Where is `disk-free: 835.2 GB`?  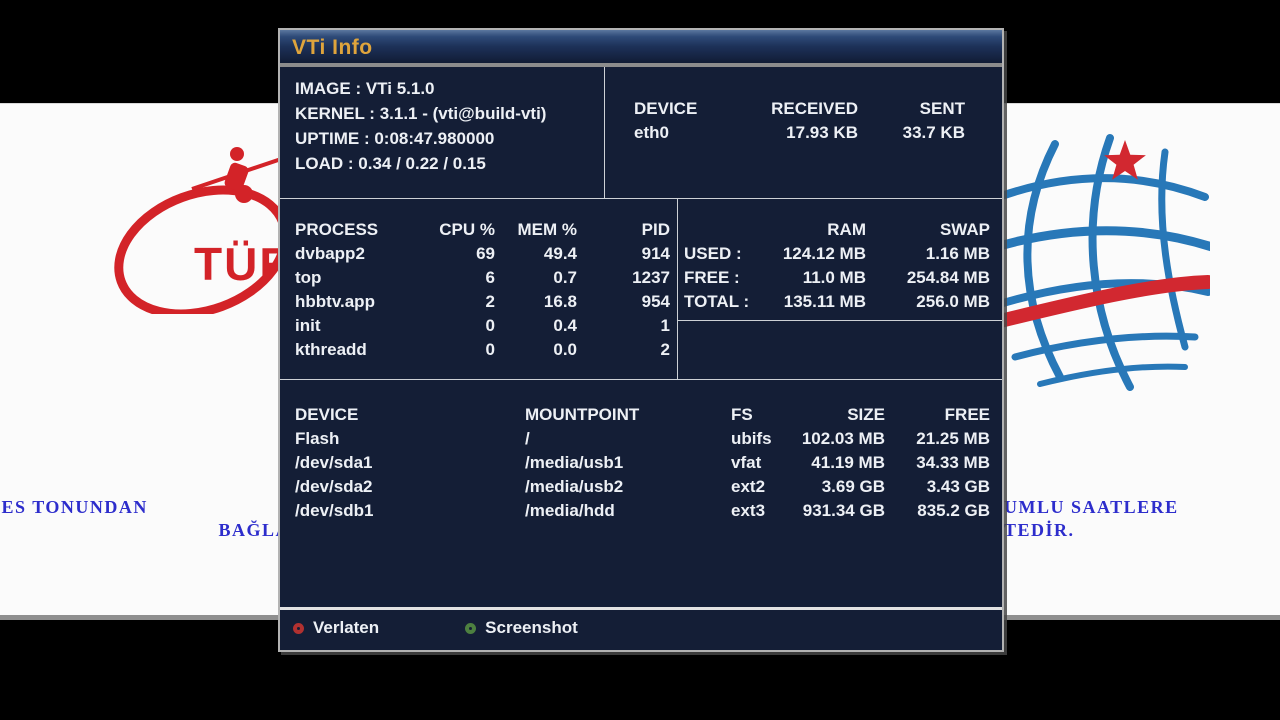 disk-free: 835.2 GB is located at coordinates (953, 510).